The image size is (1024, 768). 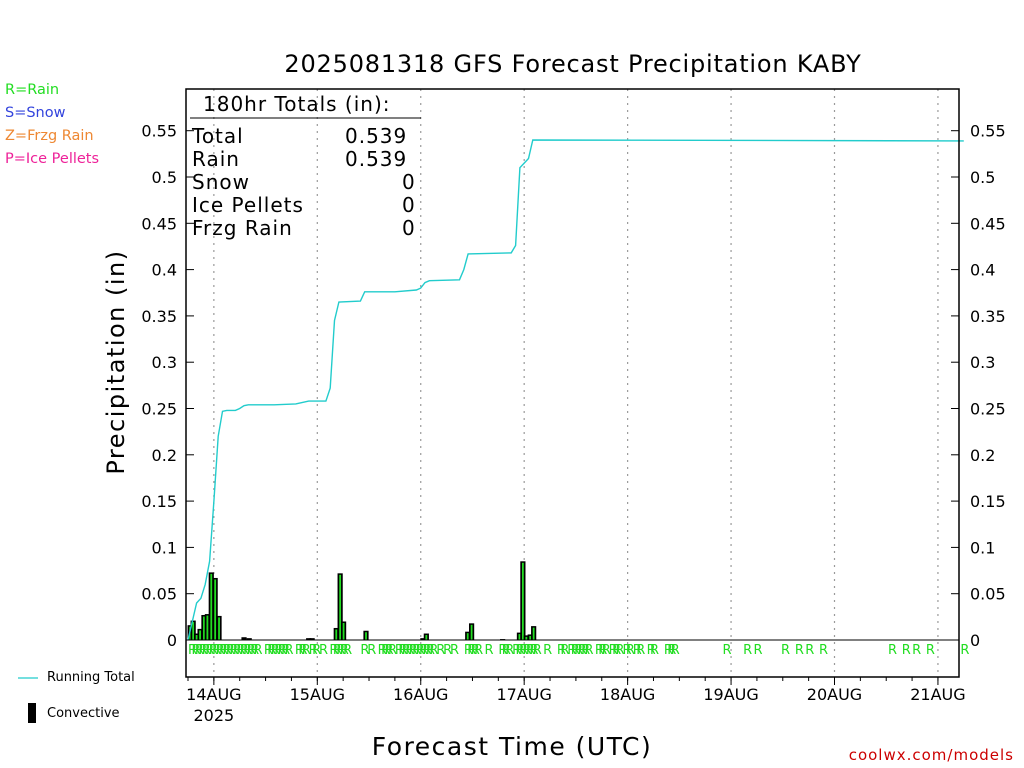 I want to click on y-tick-label-left: 0.55, so click(x=159, y=131).